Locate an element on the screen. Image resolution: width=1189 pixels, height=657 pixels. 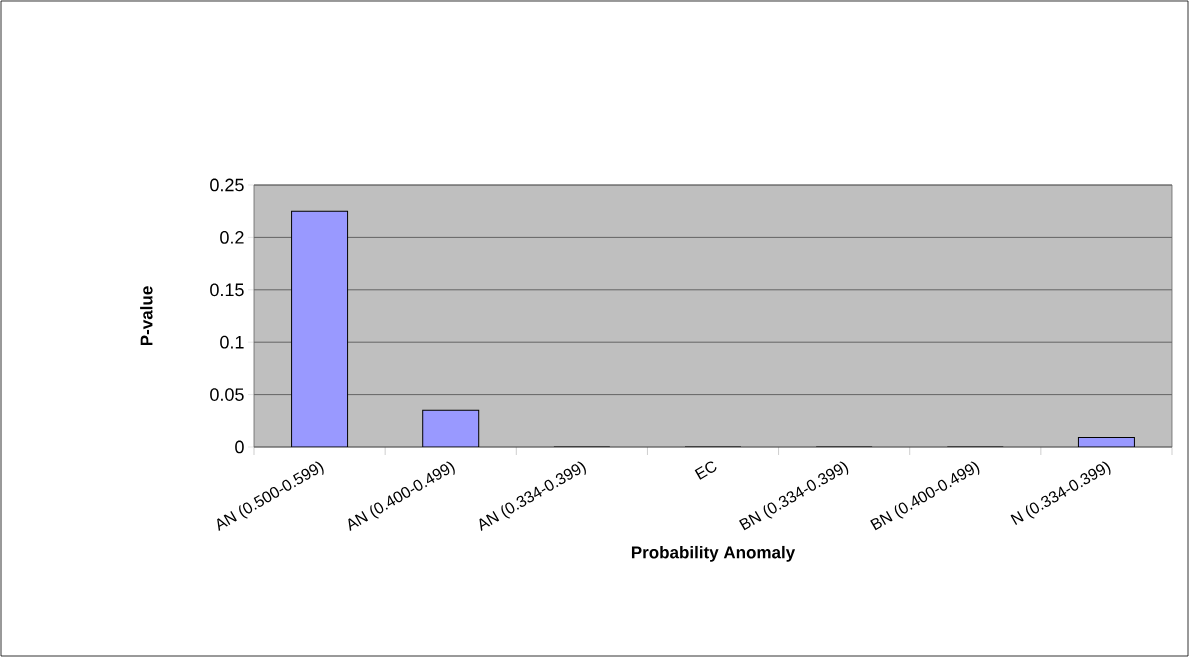
x-tick-label: EC is located at coordinates (705, 470).